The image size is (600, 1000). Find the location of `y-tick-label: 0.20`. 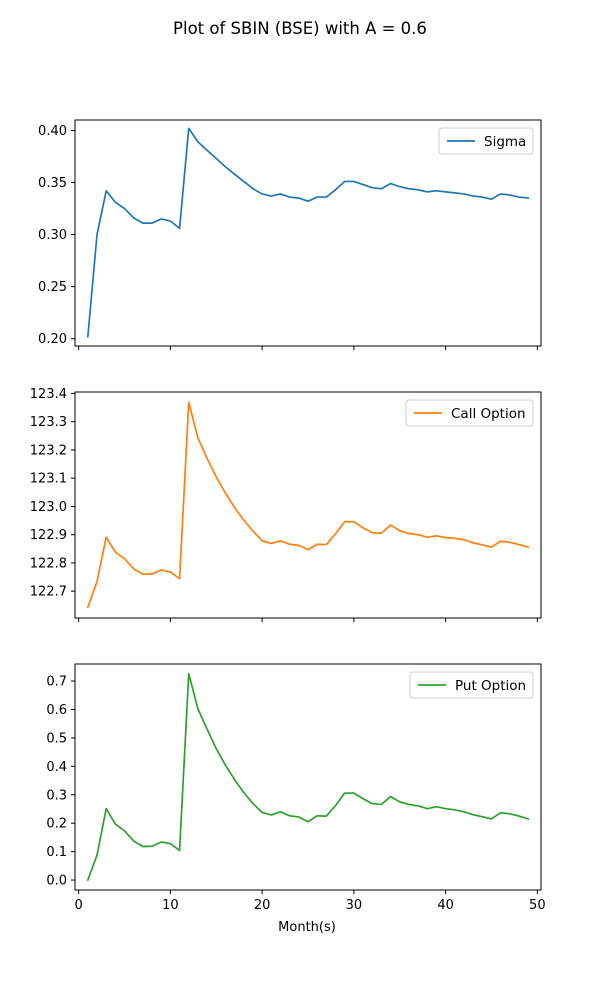

y-tick-label: 0.20 is located at coordinates (52, 339).